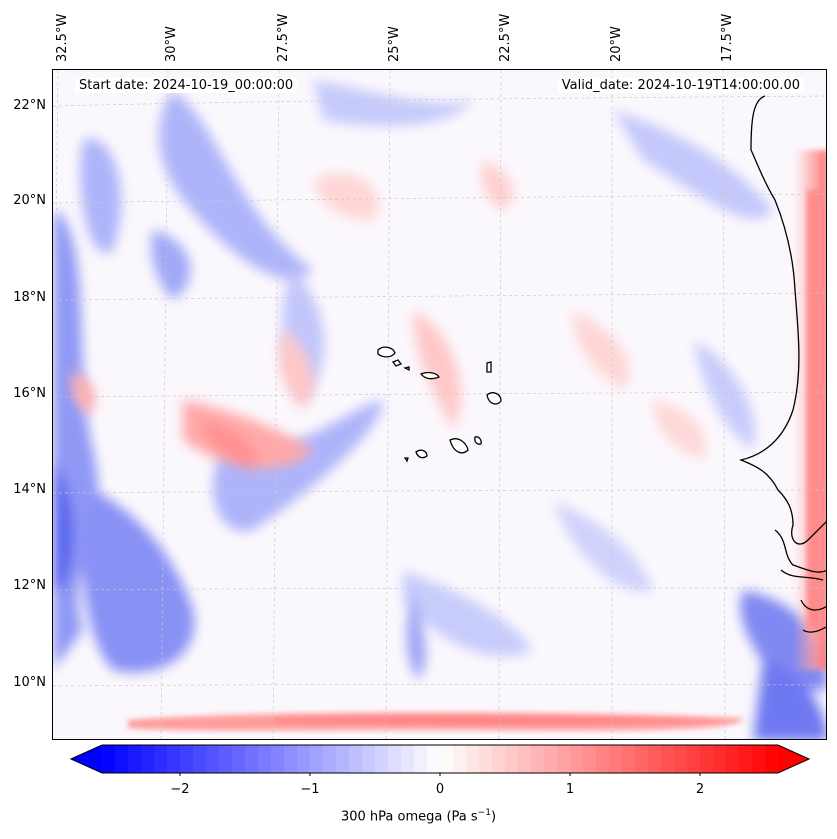 This screenshot has width=837, height=839. What do you see at coordinates (440, 789) in the screenshot?
I see `colorbar-tick-label: 0` at bounding box center [440, 789].